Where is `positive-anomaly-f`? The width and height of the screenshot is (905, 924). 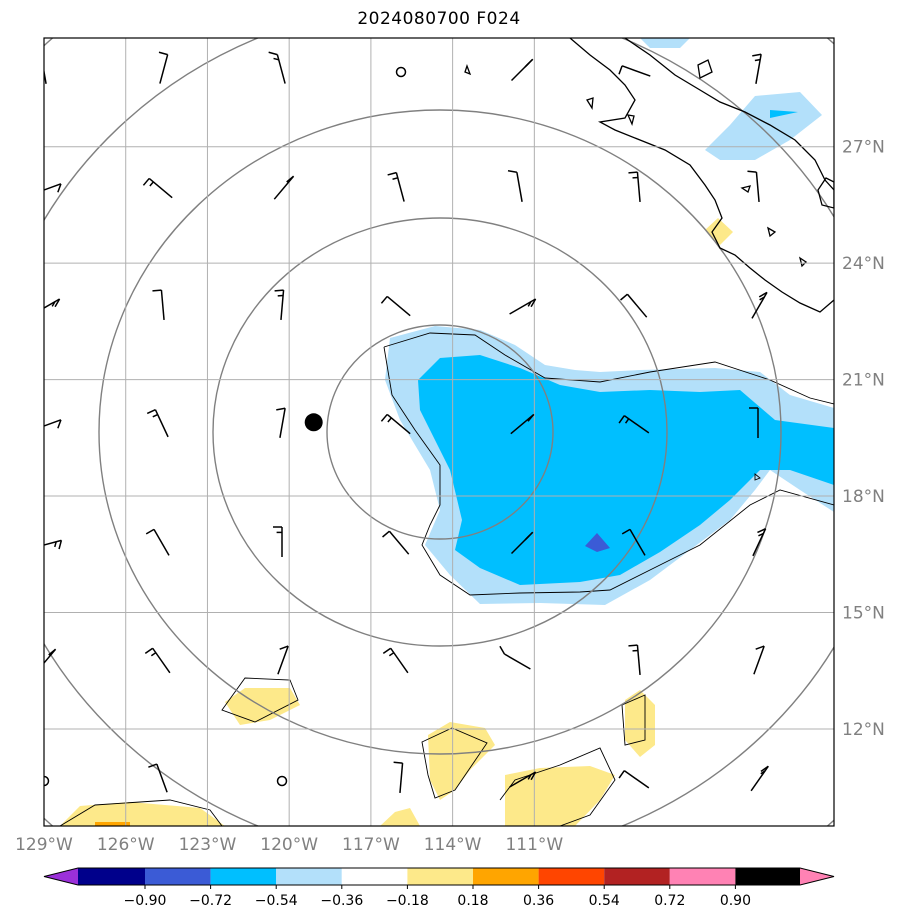
positive-anomaly-f is located at coordinates (400, 817).